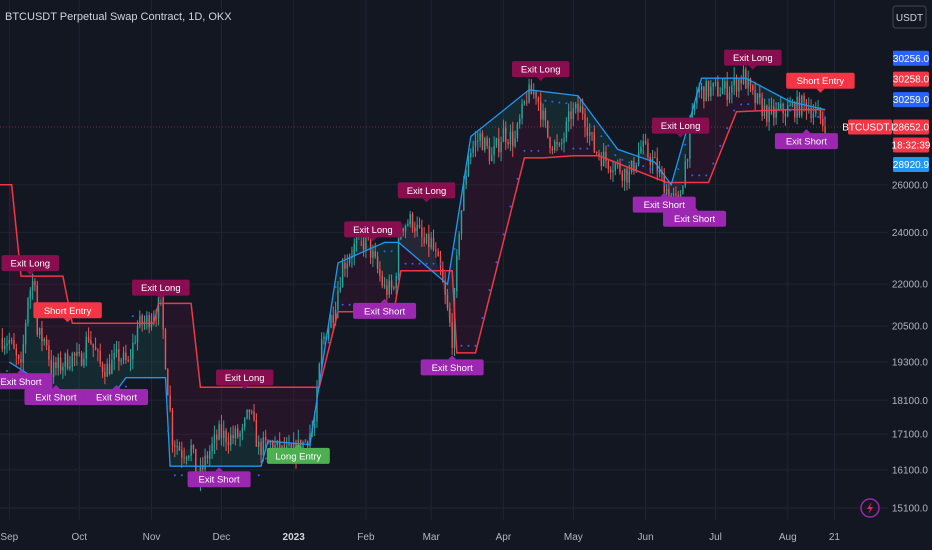  I want to click on time-tick-label: 2023, so click(294, 537).